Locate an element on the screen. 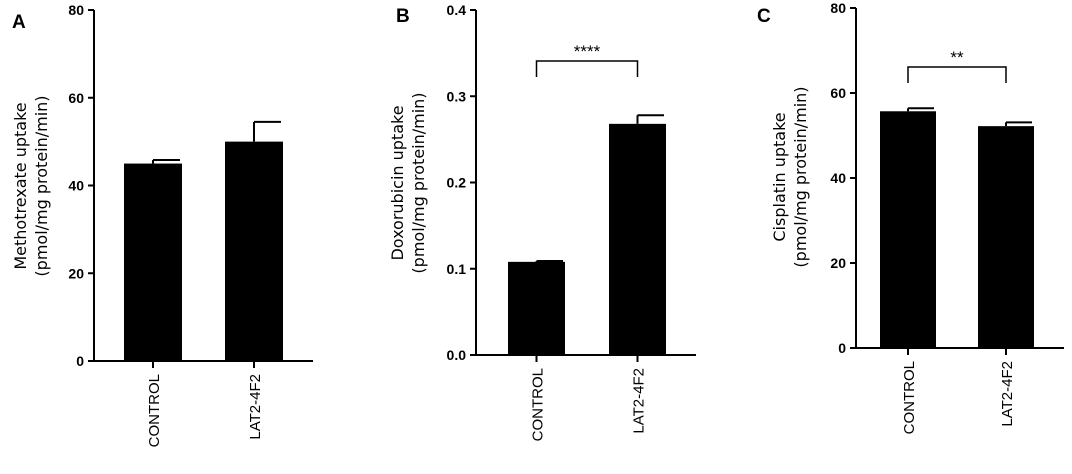 The width and height of the screenshot is (1072, 474). panel-c-ytick-label: 20 is located at coordinates (838, 263).